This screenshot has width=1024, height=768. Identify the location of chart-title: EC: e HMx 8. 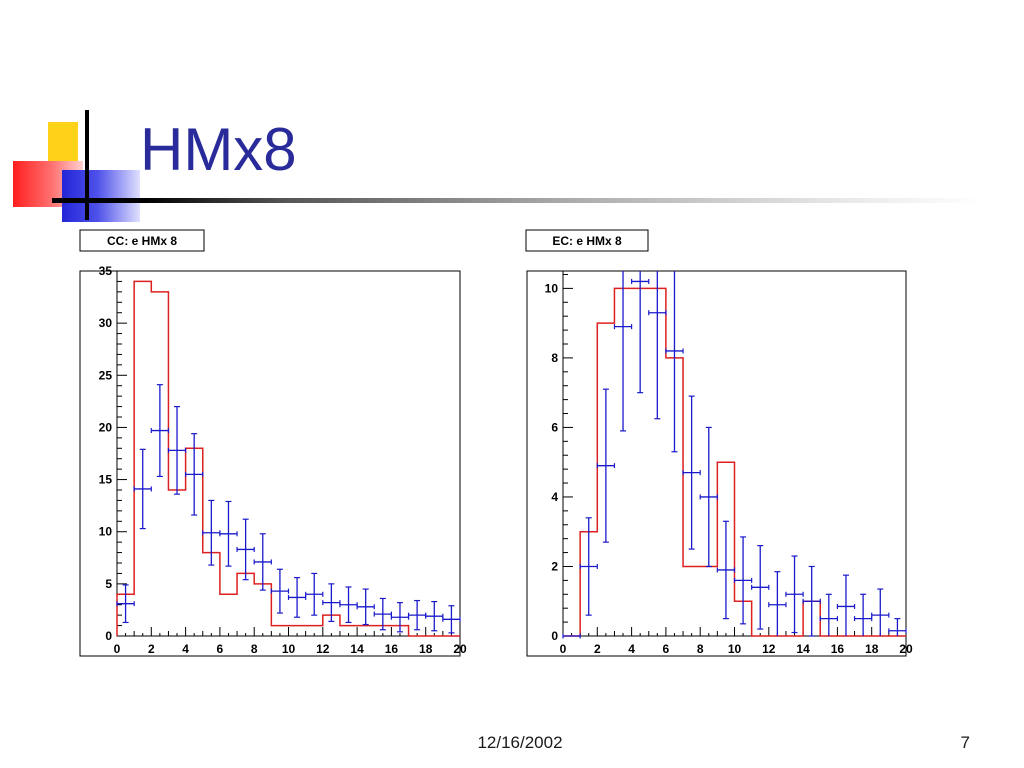
(587, 241).